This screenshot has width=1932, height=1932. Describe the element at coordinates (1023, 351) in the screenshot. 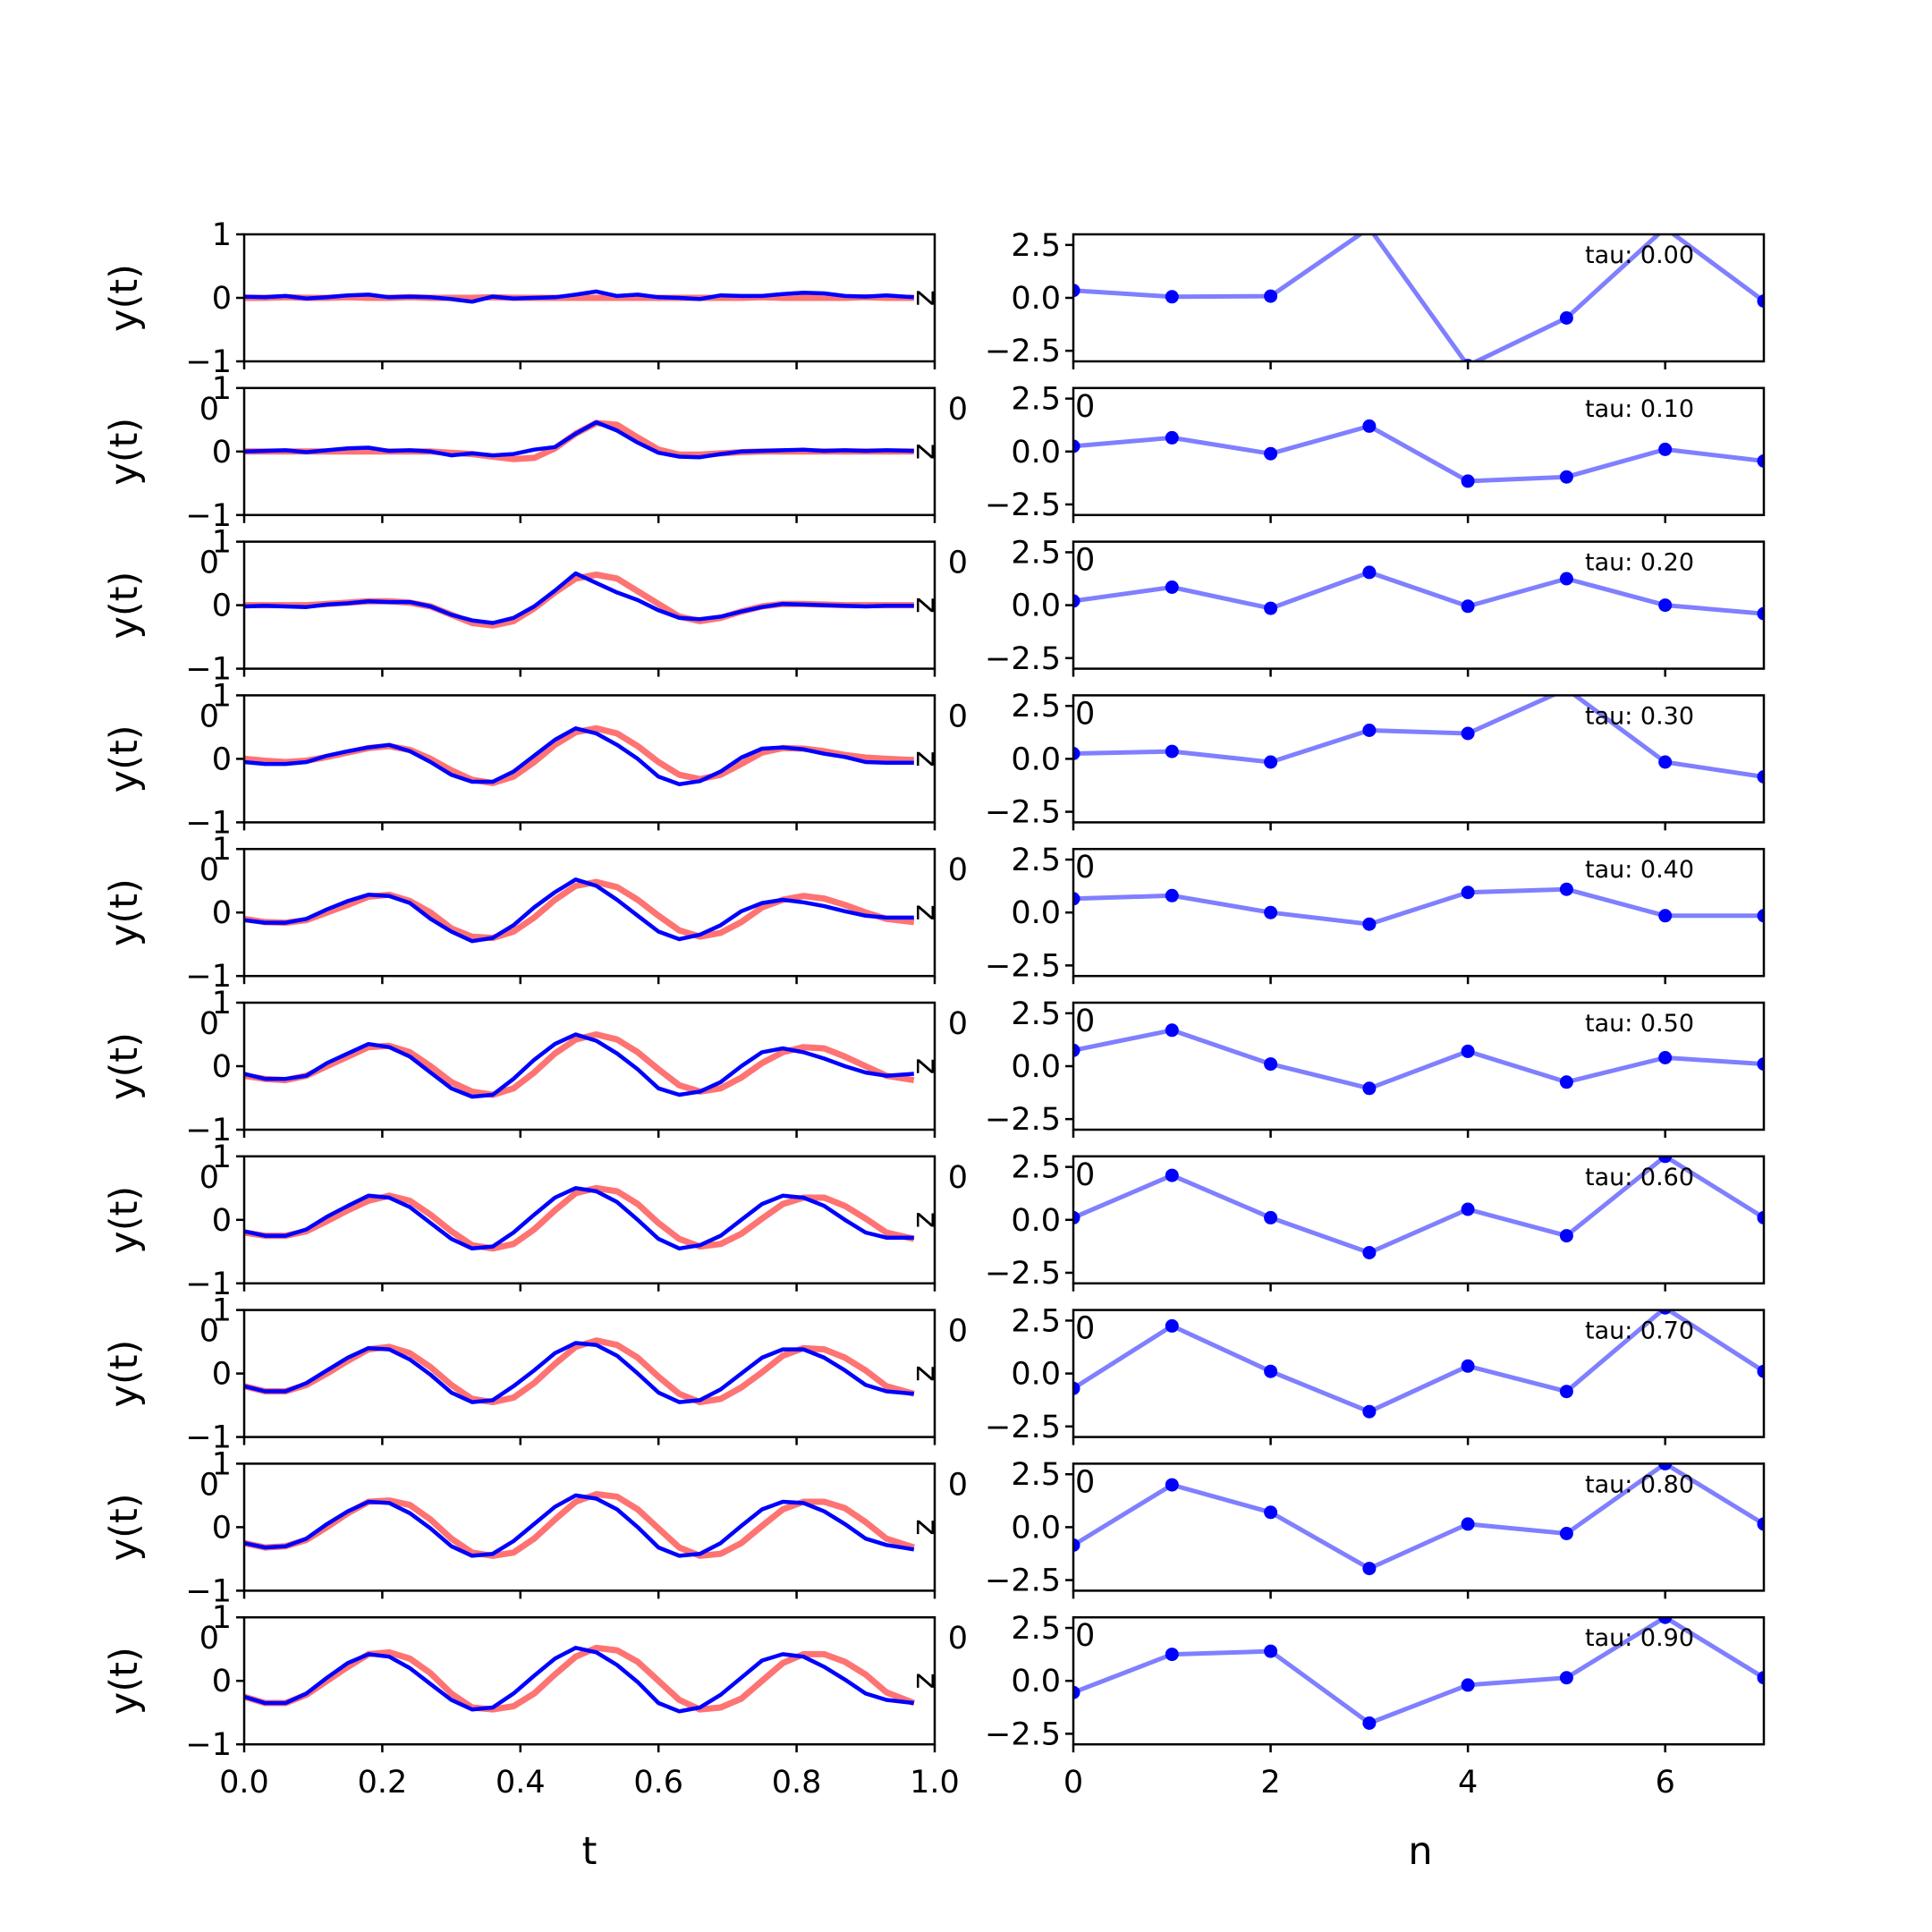

I see `y-tick-label: −2.5` at that location.